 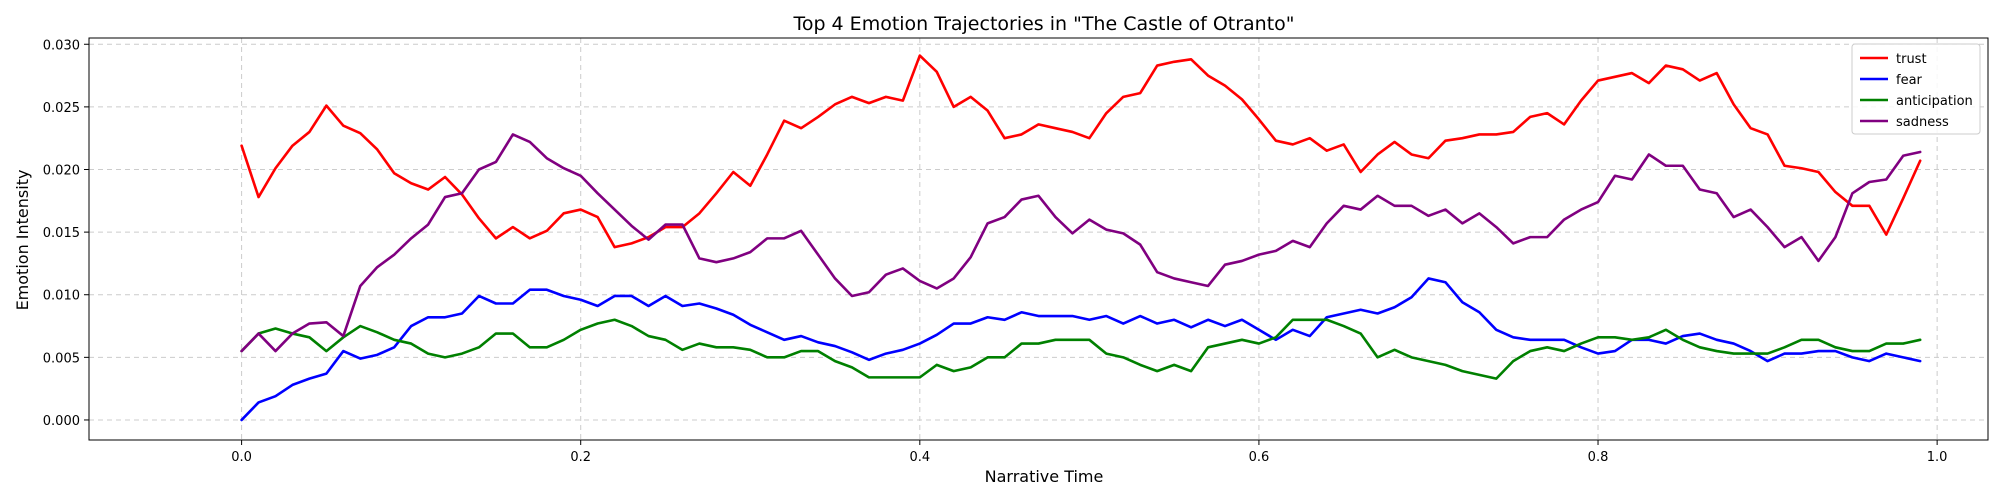 What do you see at coordinates (1934, 101) in the screenshot?
I see `legend-label-anticipation: anticipation` at bounding box center [1934, 101].